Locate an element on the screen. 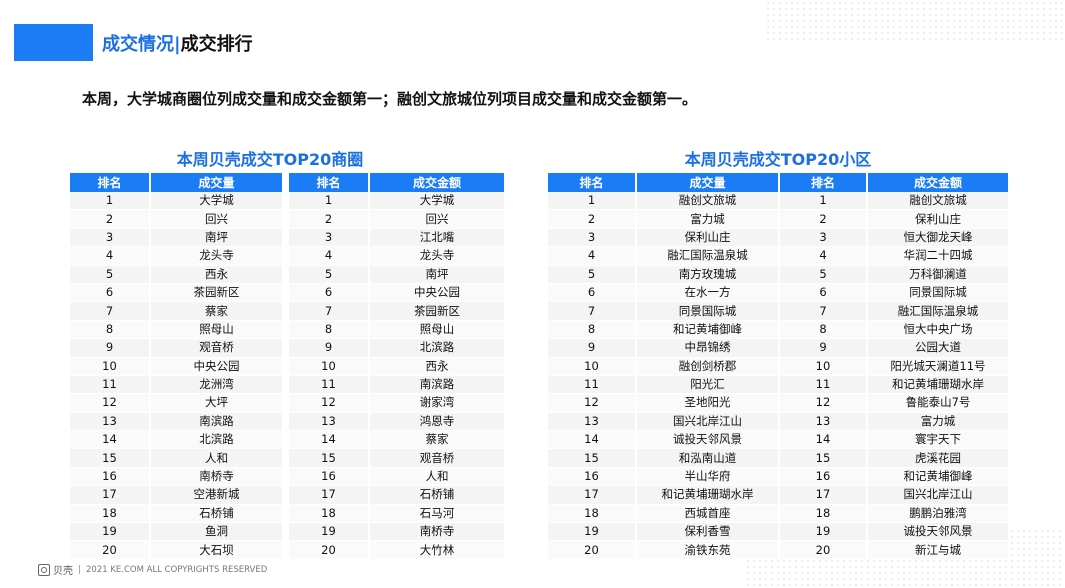 This screenshot has height=588, width=1065. community-row: 9 中昂锦绣 9 公园大道 is located at coordinates (778, 348).